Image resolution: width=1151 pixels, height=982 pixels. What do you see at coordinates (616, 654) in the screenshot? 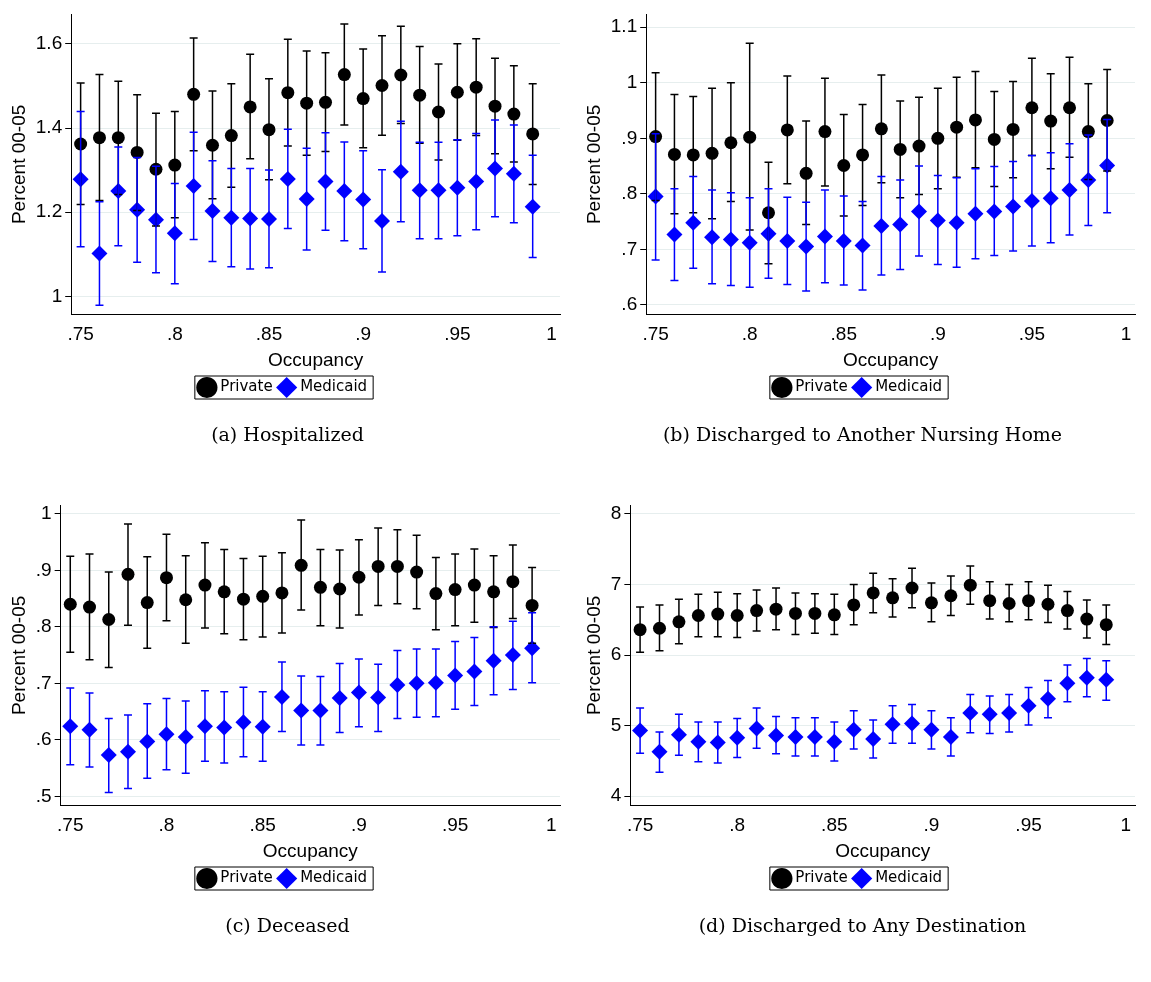
I see `y-tick-label: 6` at bounding box center [616, 654].